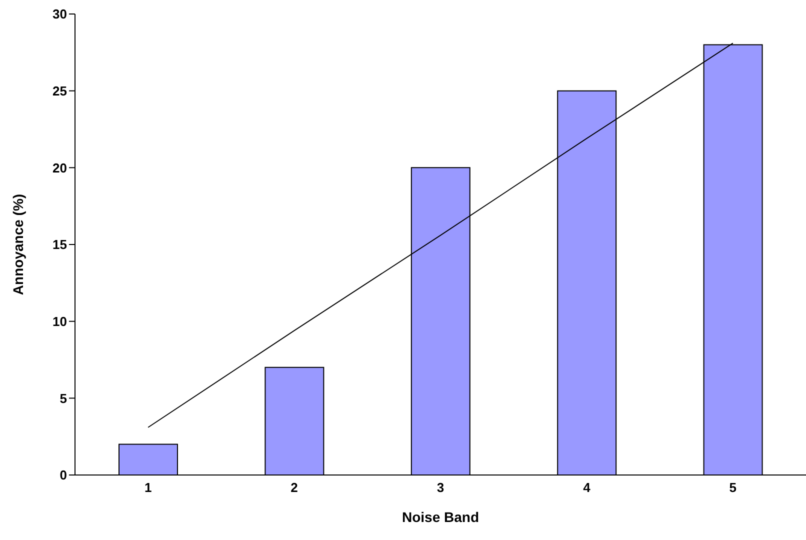 The width and height of the screenshot is (806, 540). Describe the element at coordinates (440, 488) in the screenshot. I see `x-tick-label: 3` at that location.